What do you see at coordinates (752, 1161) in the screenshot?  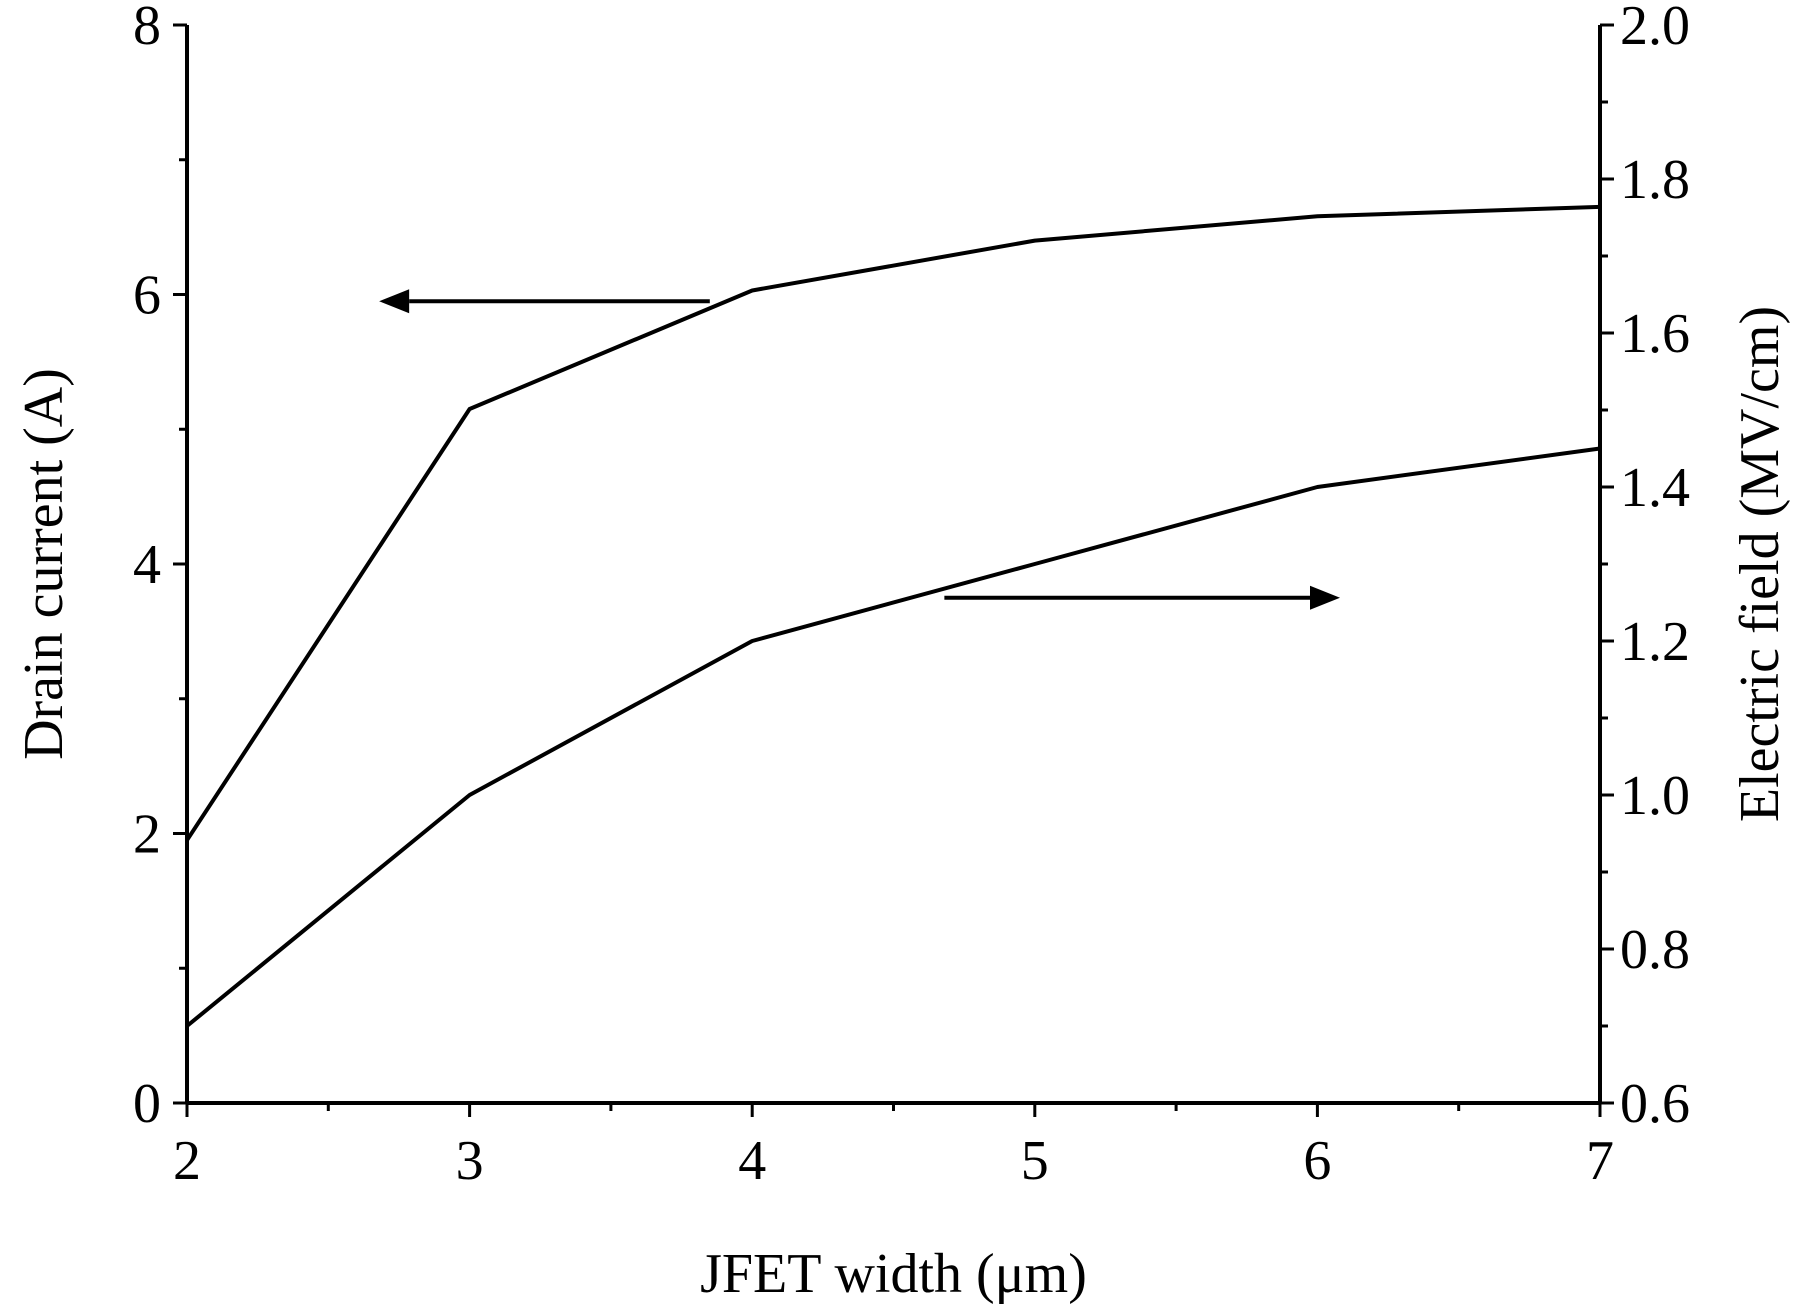 I see `x-tick-label: 4` at bounding box center [752, 1161].